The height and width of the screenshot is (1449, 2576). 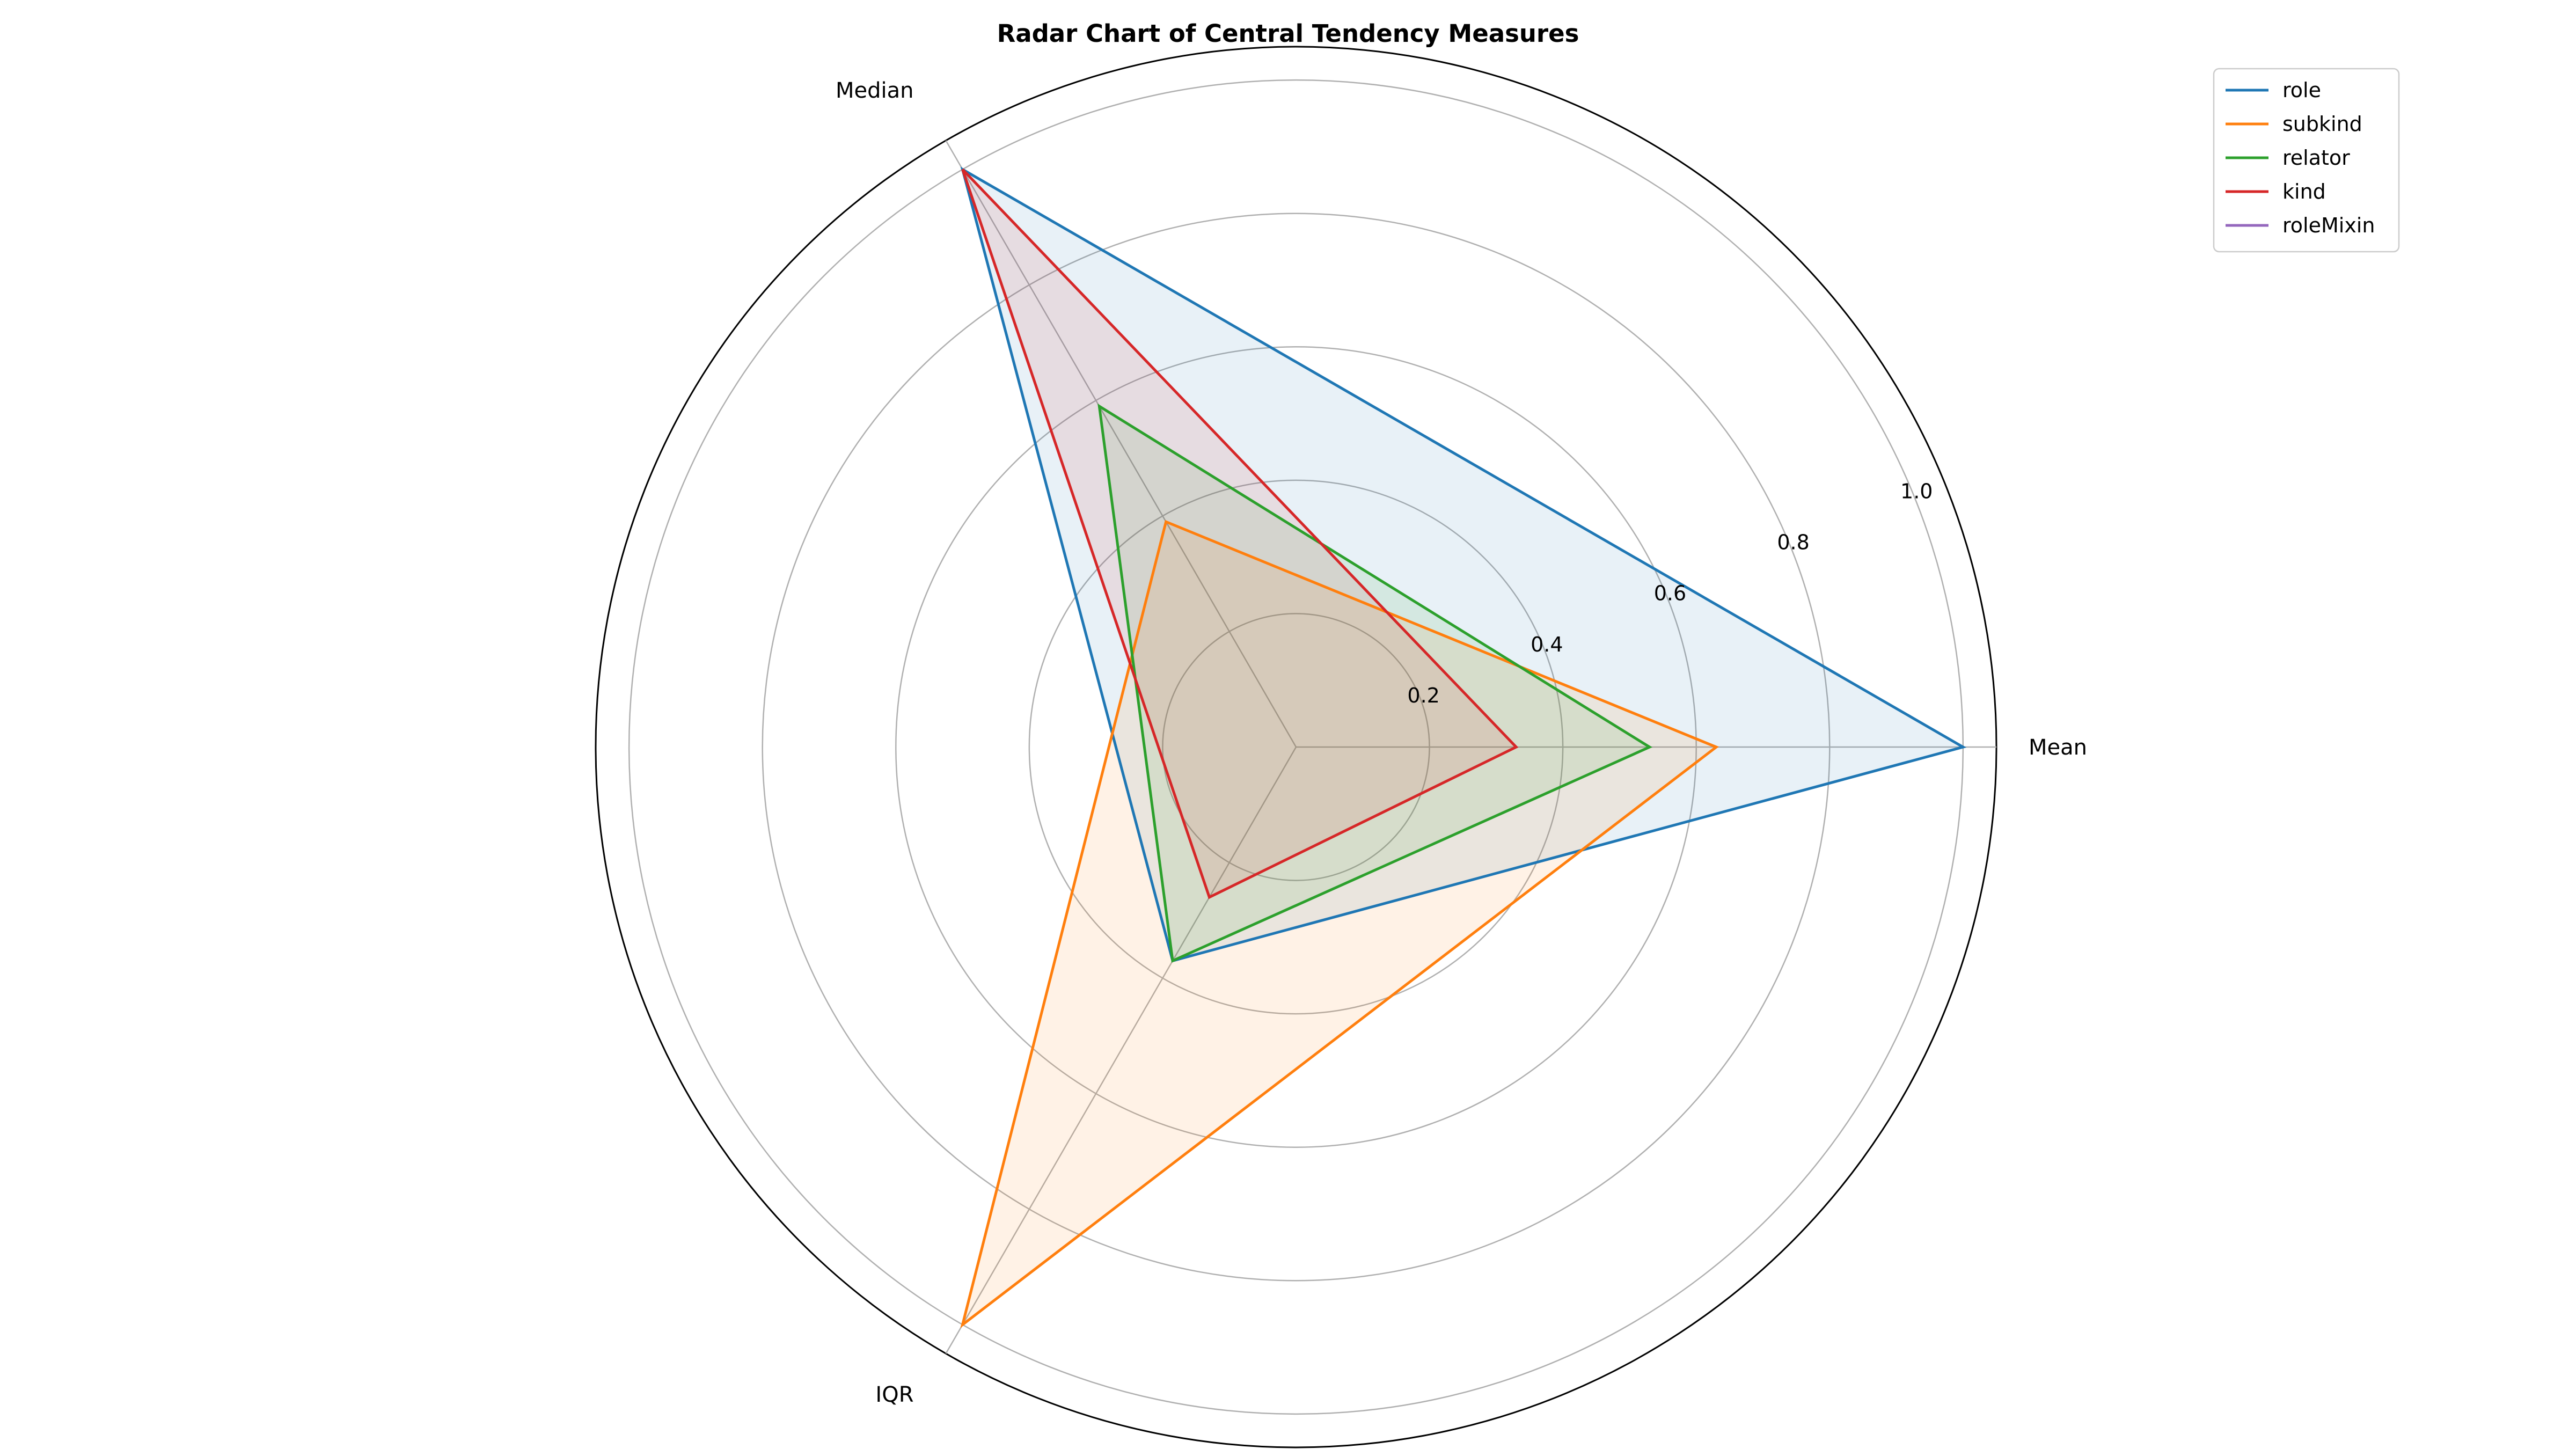 What do you see at coordinates (1793, 542) in the screenshot?
I see `radial-tick-label: 0.8` at bounding box center [1793, 542].